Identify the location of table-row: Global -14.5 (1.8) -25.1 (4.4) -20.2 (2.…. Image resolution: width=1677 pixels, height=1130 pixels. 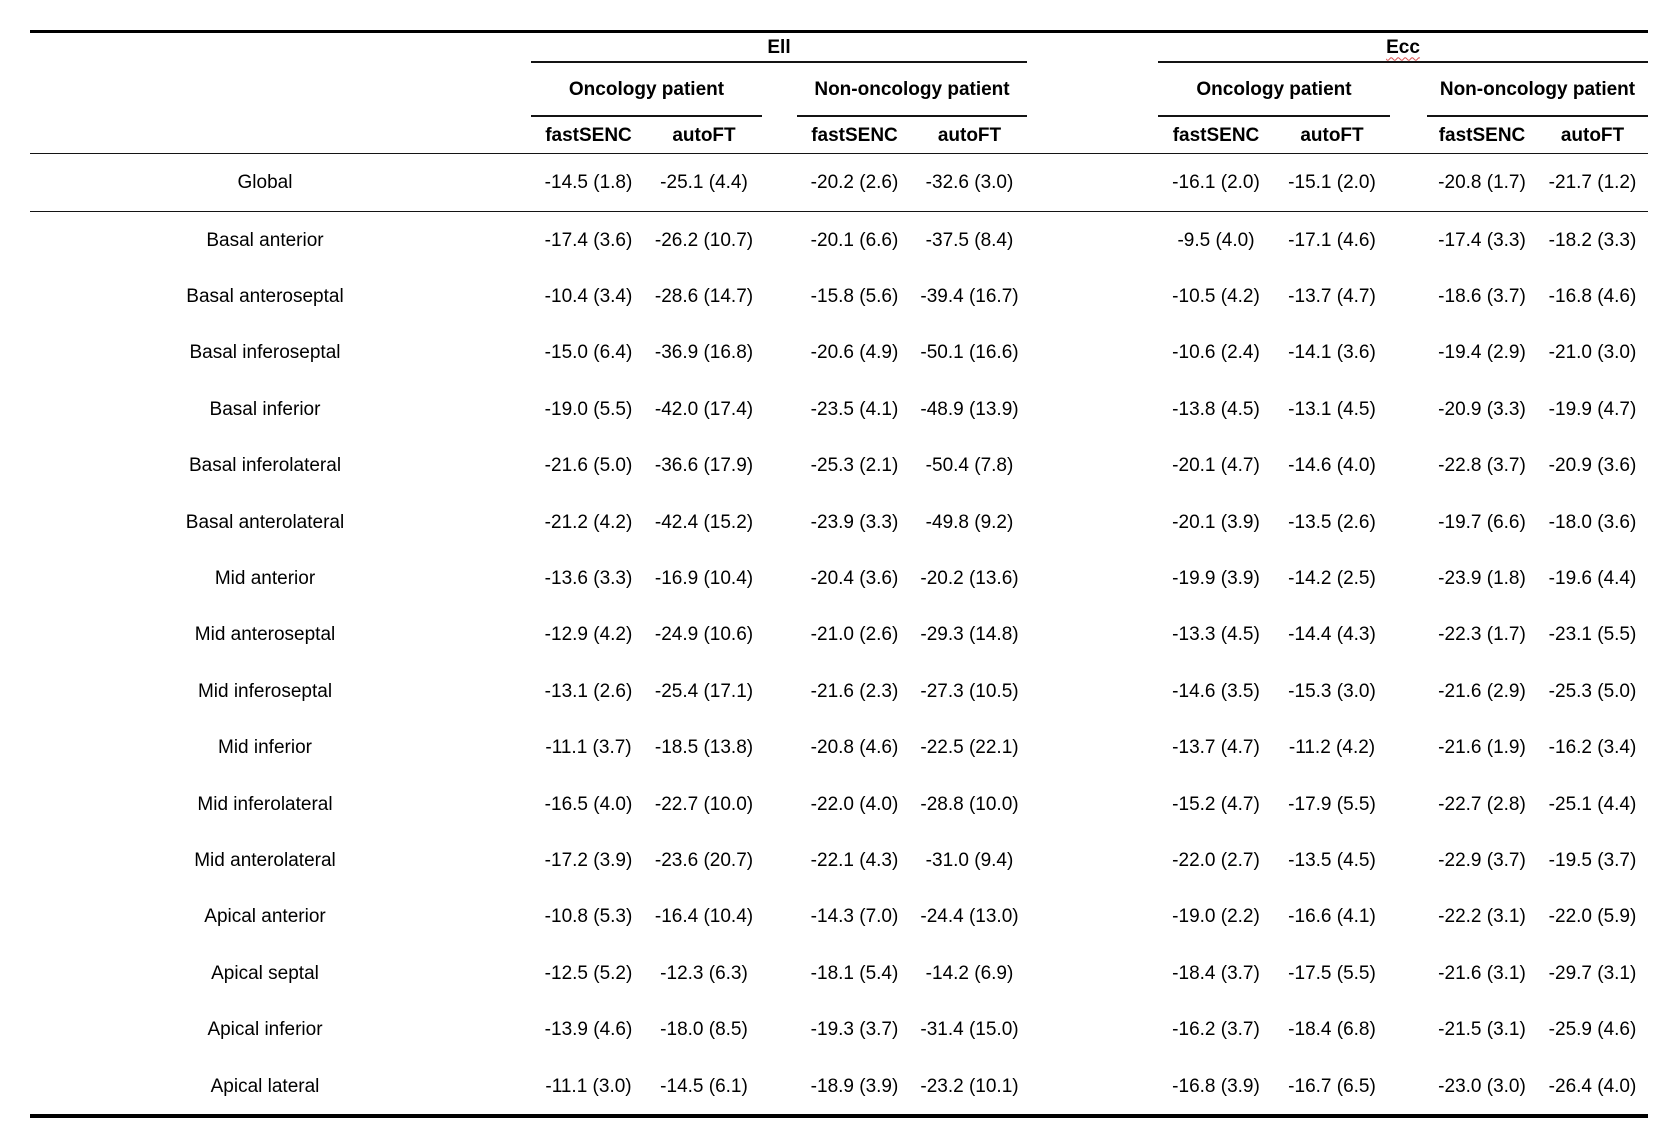
(839, 183).